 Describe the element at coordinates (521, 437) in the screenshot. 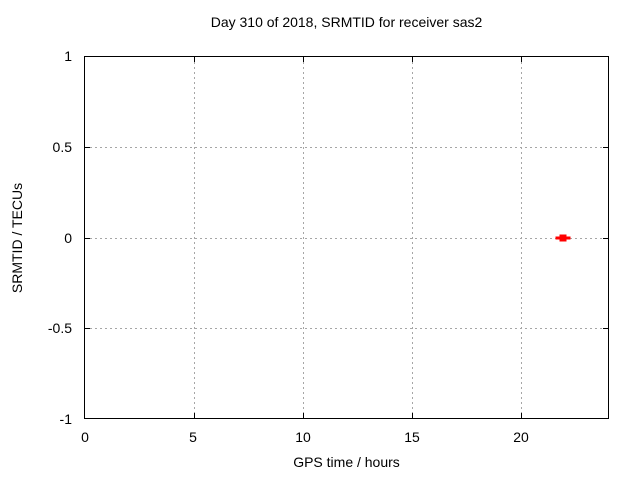

I see `x-tick-label: 20` at that location.